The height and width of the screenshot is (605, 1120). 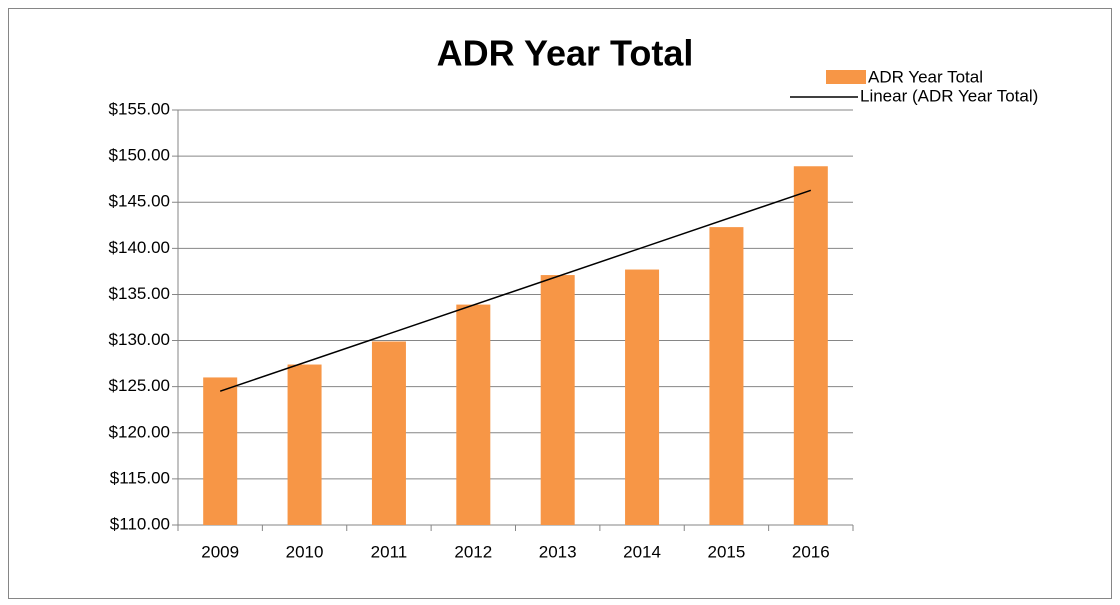 What do you see at coordinates (139, 247) in the screenshot?
I see `y-tick-label: $140.00` at bounding box center [139, 247].